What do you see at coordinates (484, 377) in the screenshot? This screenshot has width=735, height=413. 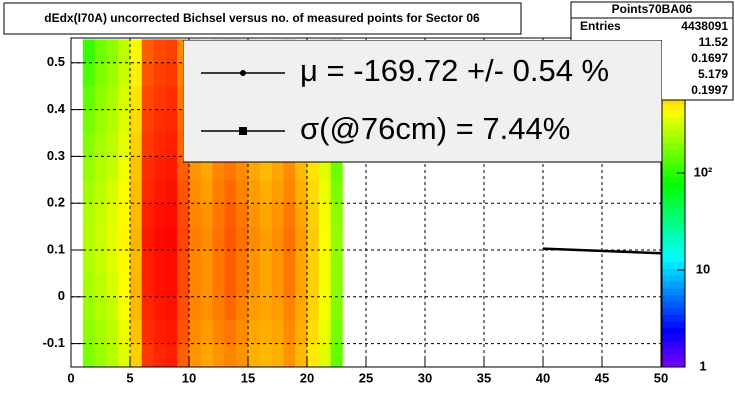 I see `x-tick-label: 35` at bounding box center [484, 377].